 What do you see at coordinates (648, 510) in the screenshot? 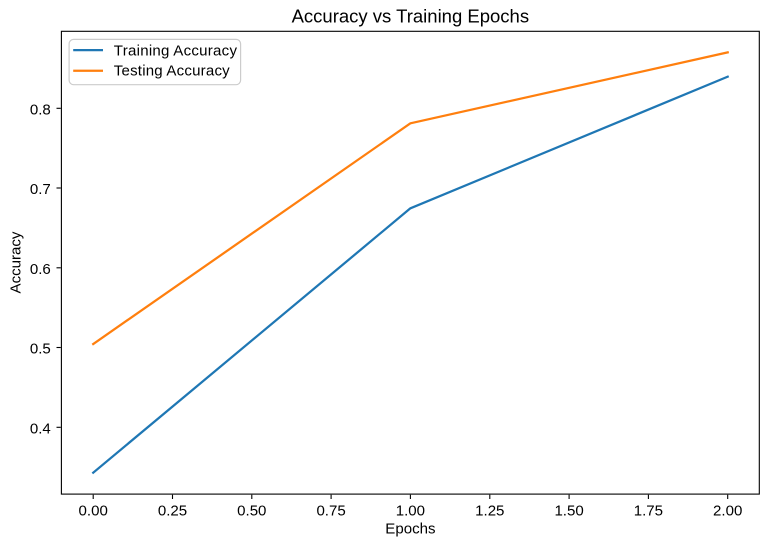
I see `svg-text: 1.75` at bounding box center [648, 510].